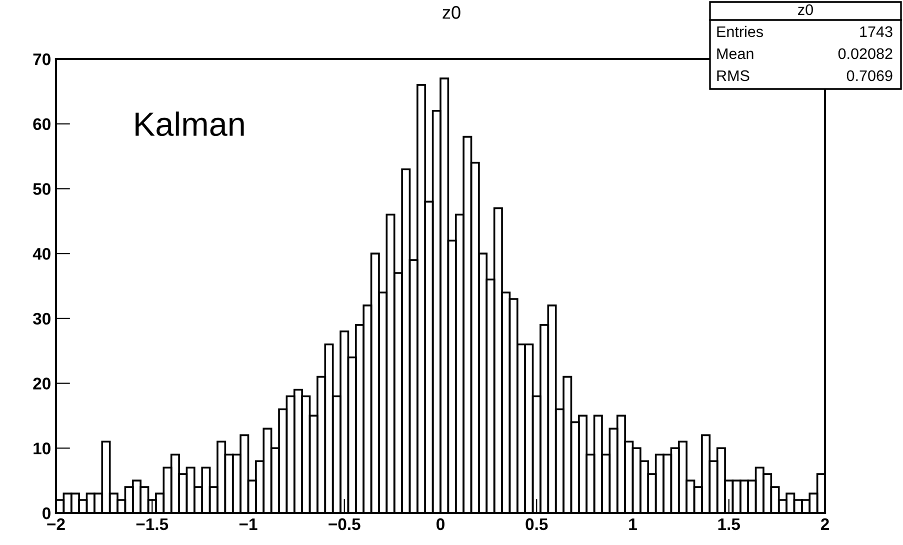  Describe the element at coordinates (41, 254) in the screenshot. I see `y-tick-label: 40` at that location.